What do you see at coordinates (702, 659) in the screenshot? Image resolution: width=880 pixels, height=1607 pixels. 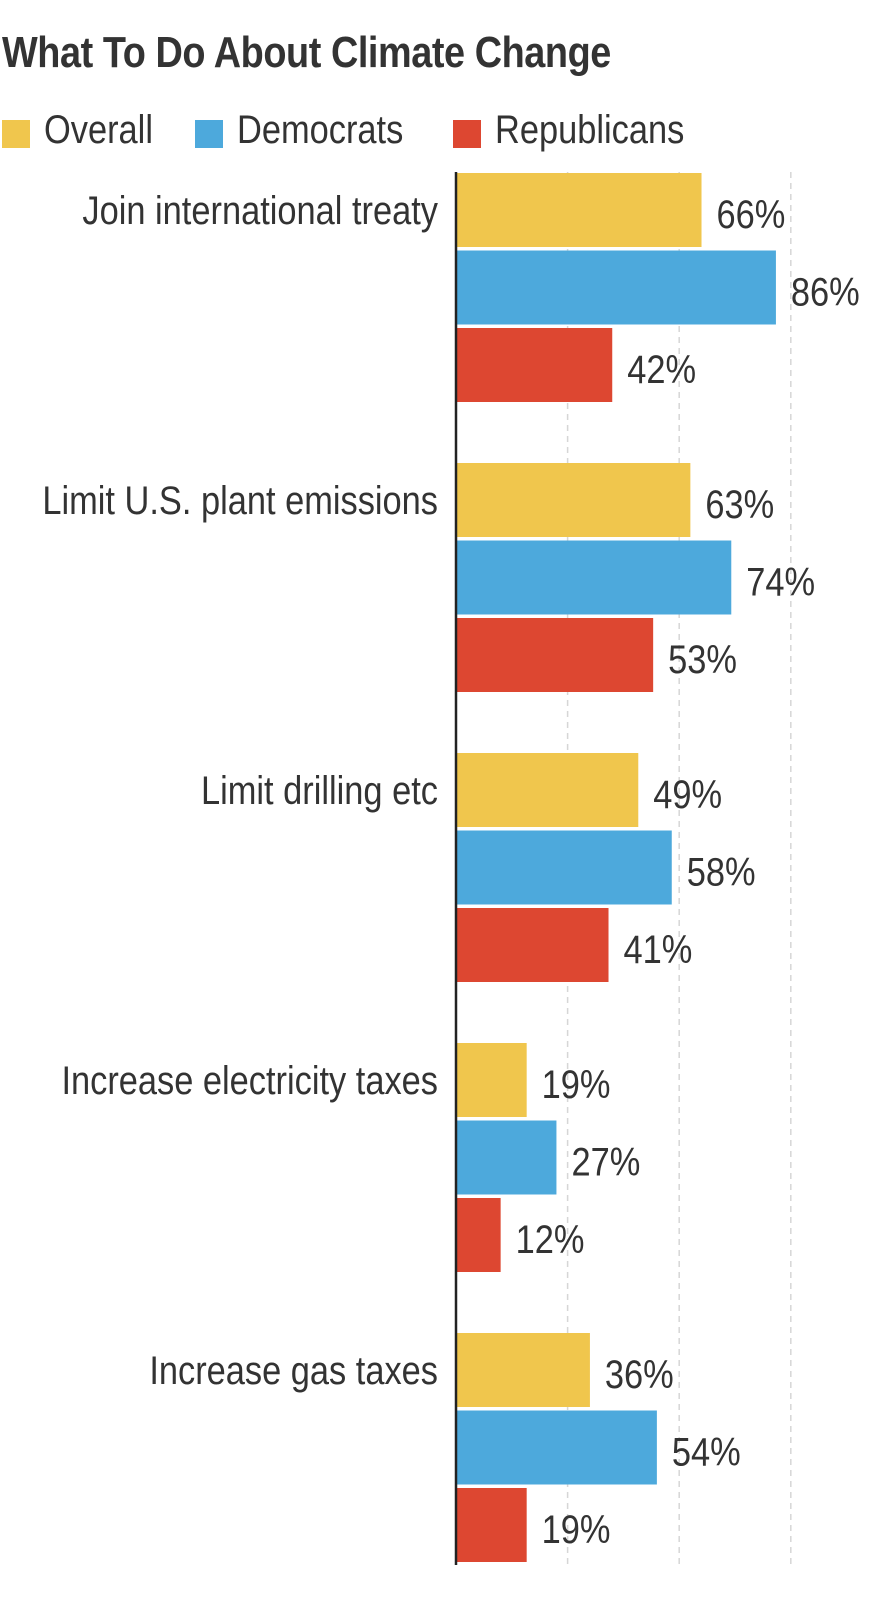 I see `data-label: 53%` at bounding box center [702, 659].